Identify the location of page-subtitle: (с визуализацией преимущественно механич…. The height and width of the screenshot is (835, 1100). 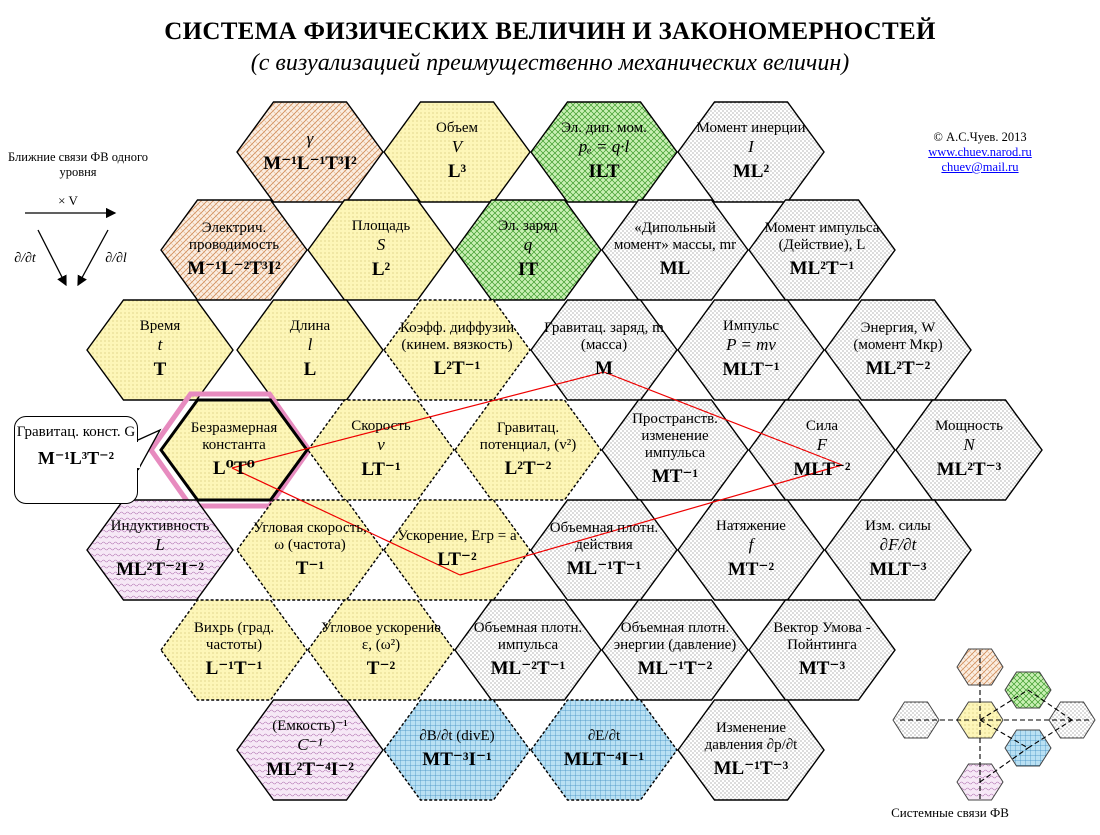
(550, 63).